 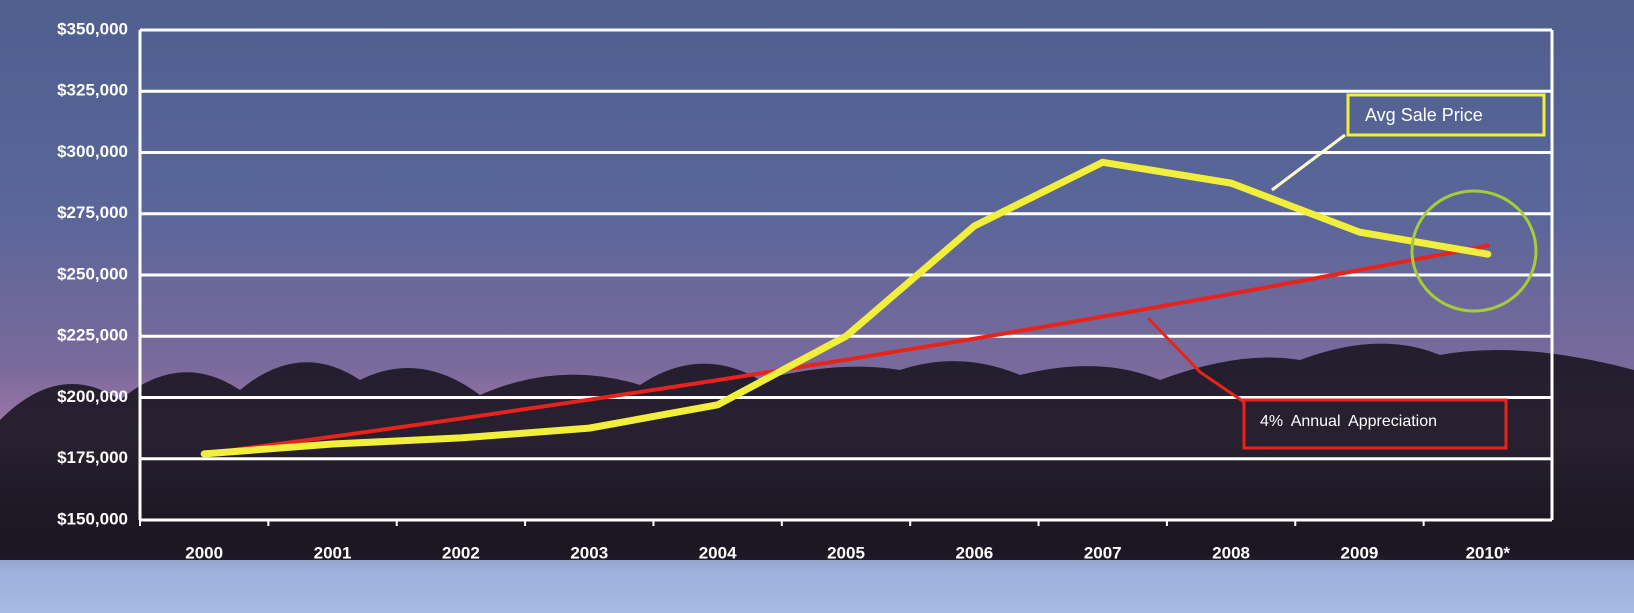 What do you see at coordinates (92, 28) in the screenshot?
I see `y-tick-label: $350,000` at bounding box center [92, 28].